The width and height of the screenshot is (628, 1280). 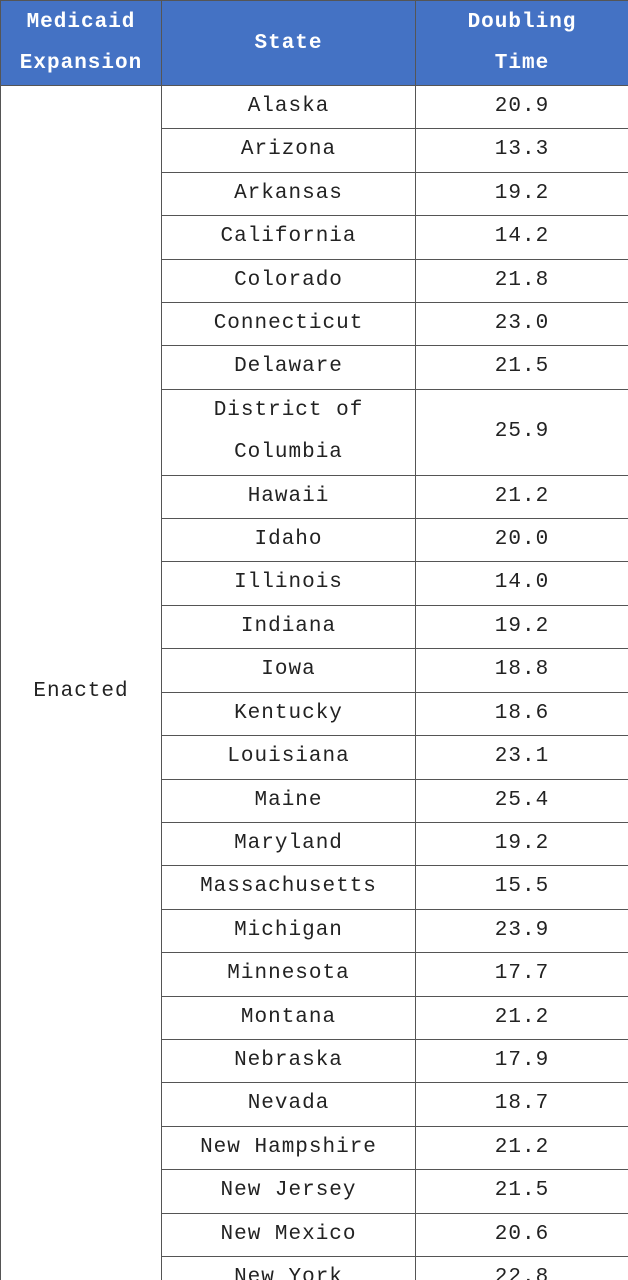 What do you see at coordinates (288, 324) in the screenshot?
I see `state-cell: Connecticut` at bounding box center [288, 324].